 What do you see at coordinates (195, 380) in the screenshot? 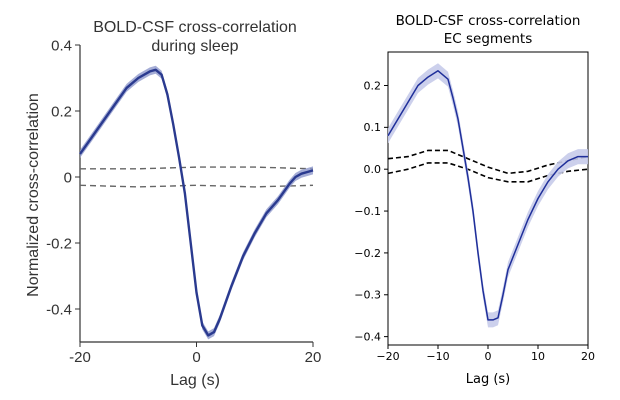
I see `left-x-axis-label: Lag (s)` at bounding box center [195, 380].